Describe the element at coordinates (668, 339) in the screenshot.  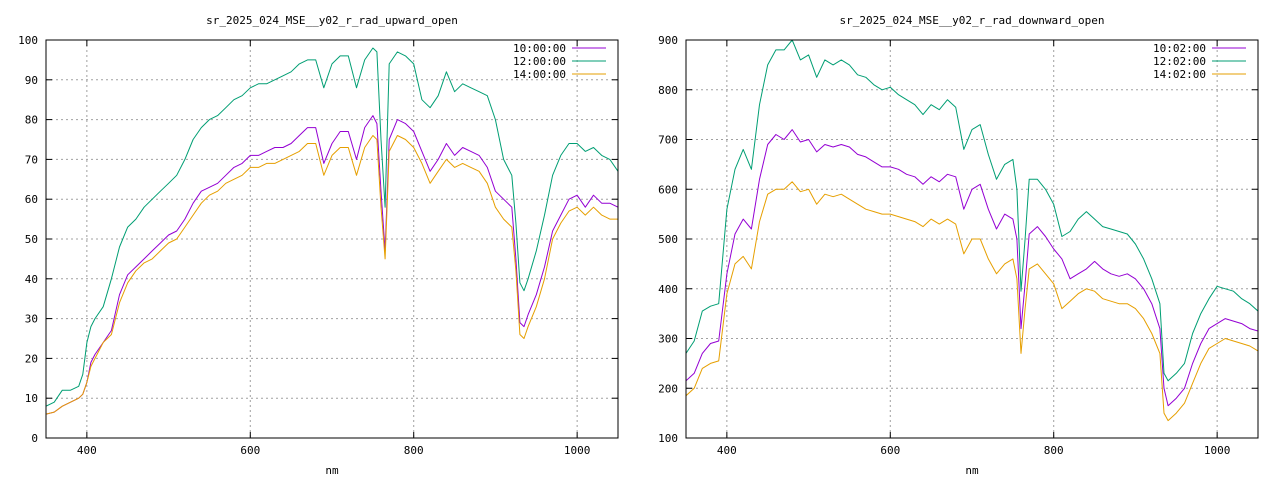
I see `y-tick-label: 300` at that location.